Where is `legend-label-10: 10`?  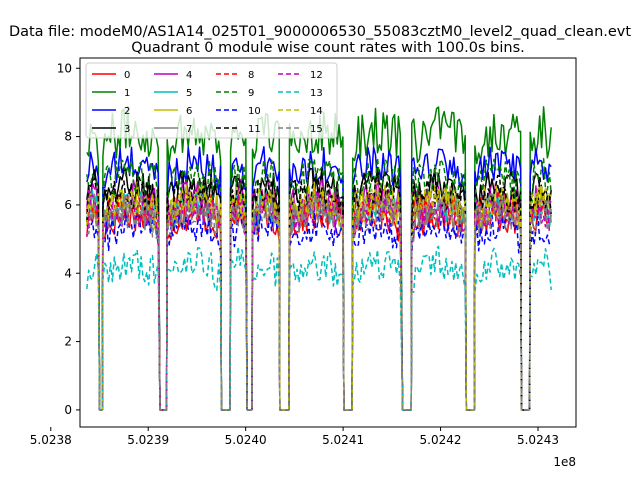
legend-label-10: 10 is located at coordinates (254, 111).